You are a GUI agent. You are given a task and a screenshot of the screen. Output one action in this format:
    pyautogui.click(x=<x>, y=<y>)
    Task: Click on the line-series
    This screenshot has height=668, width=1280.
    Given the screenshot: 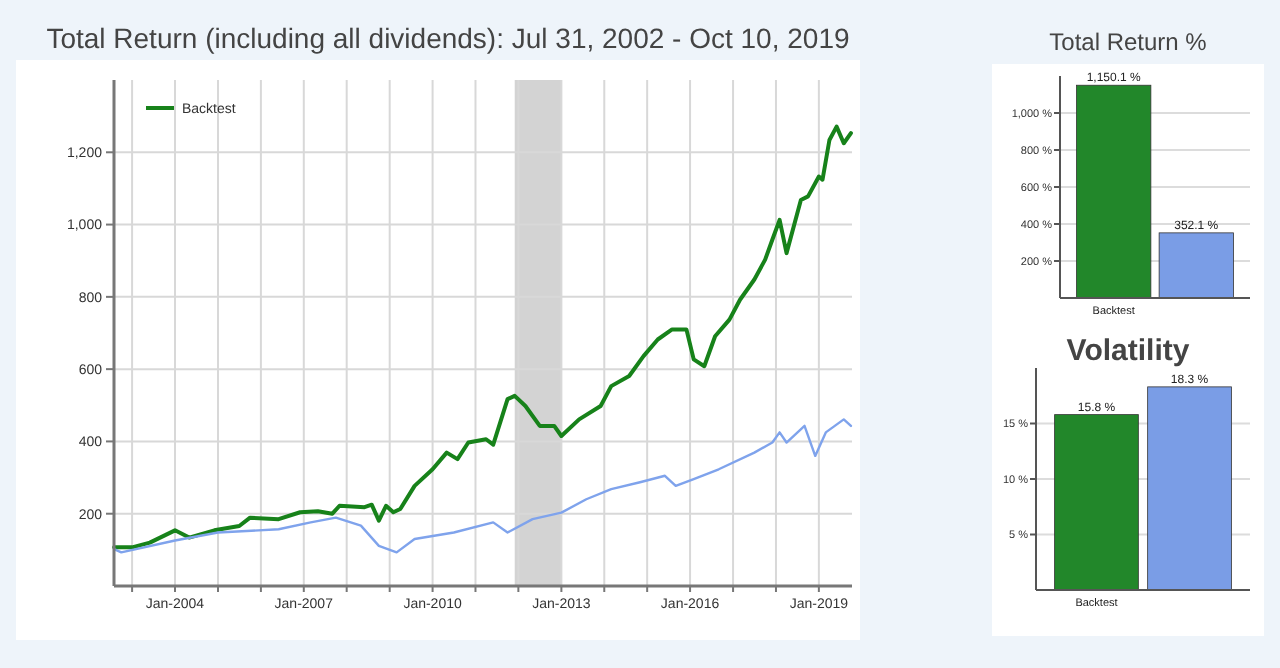 What is the action you would take?
    pyautogui.click(x=482, y=486)
    